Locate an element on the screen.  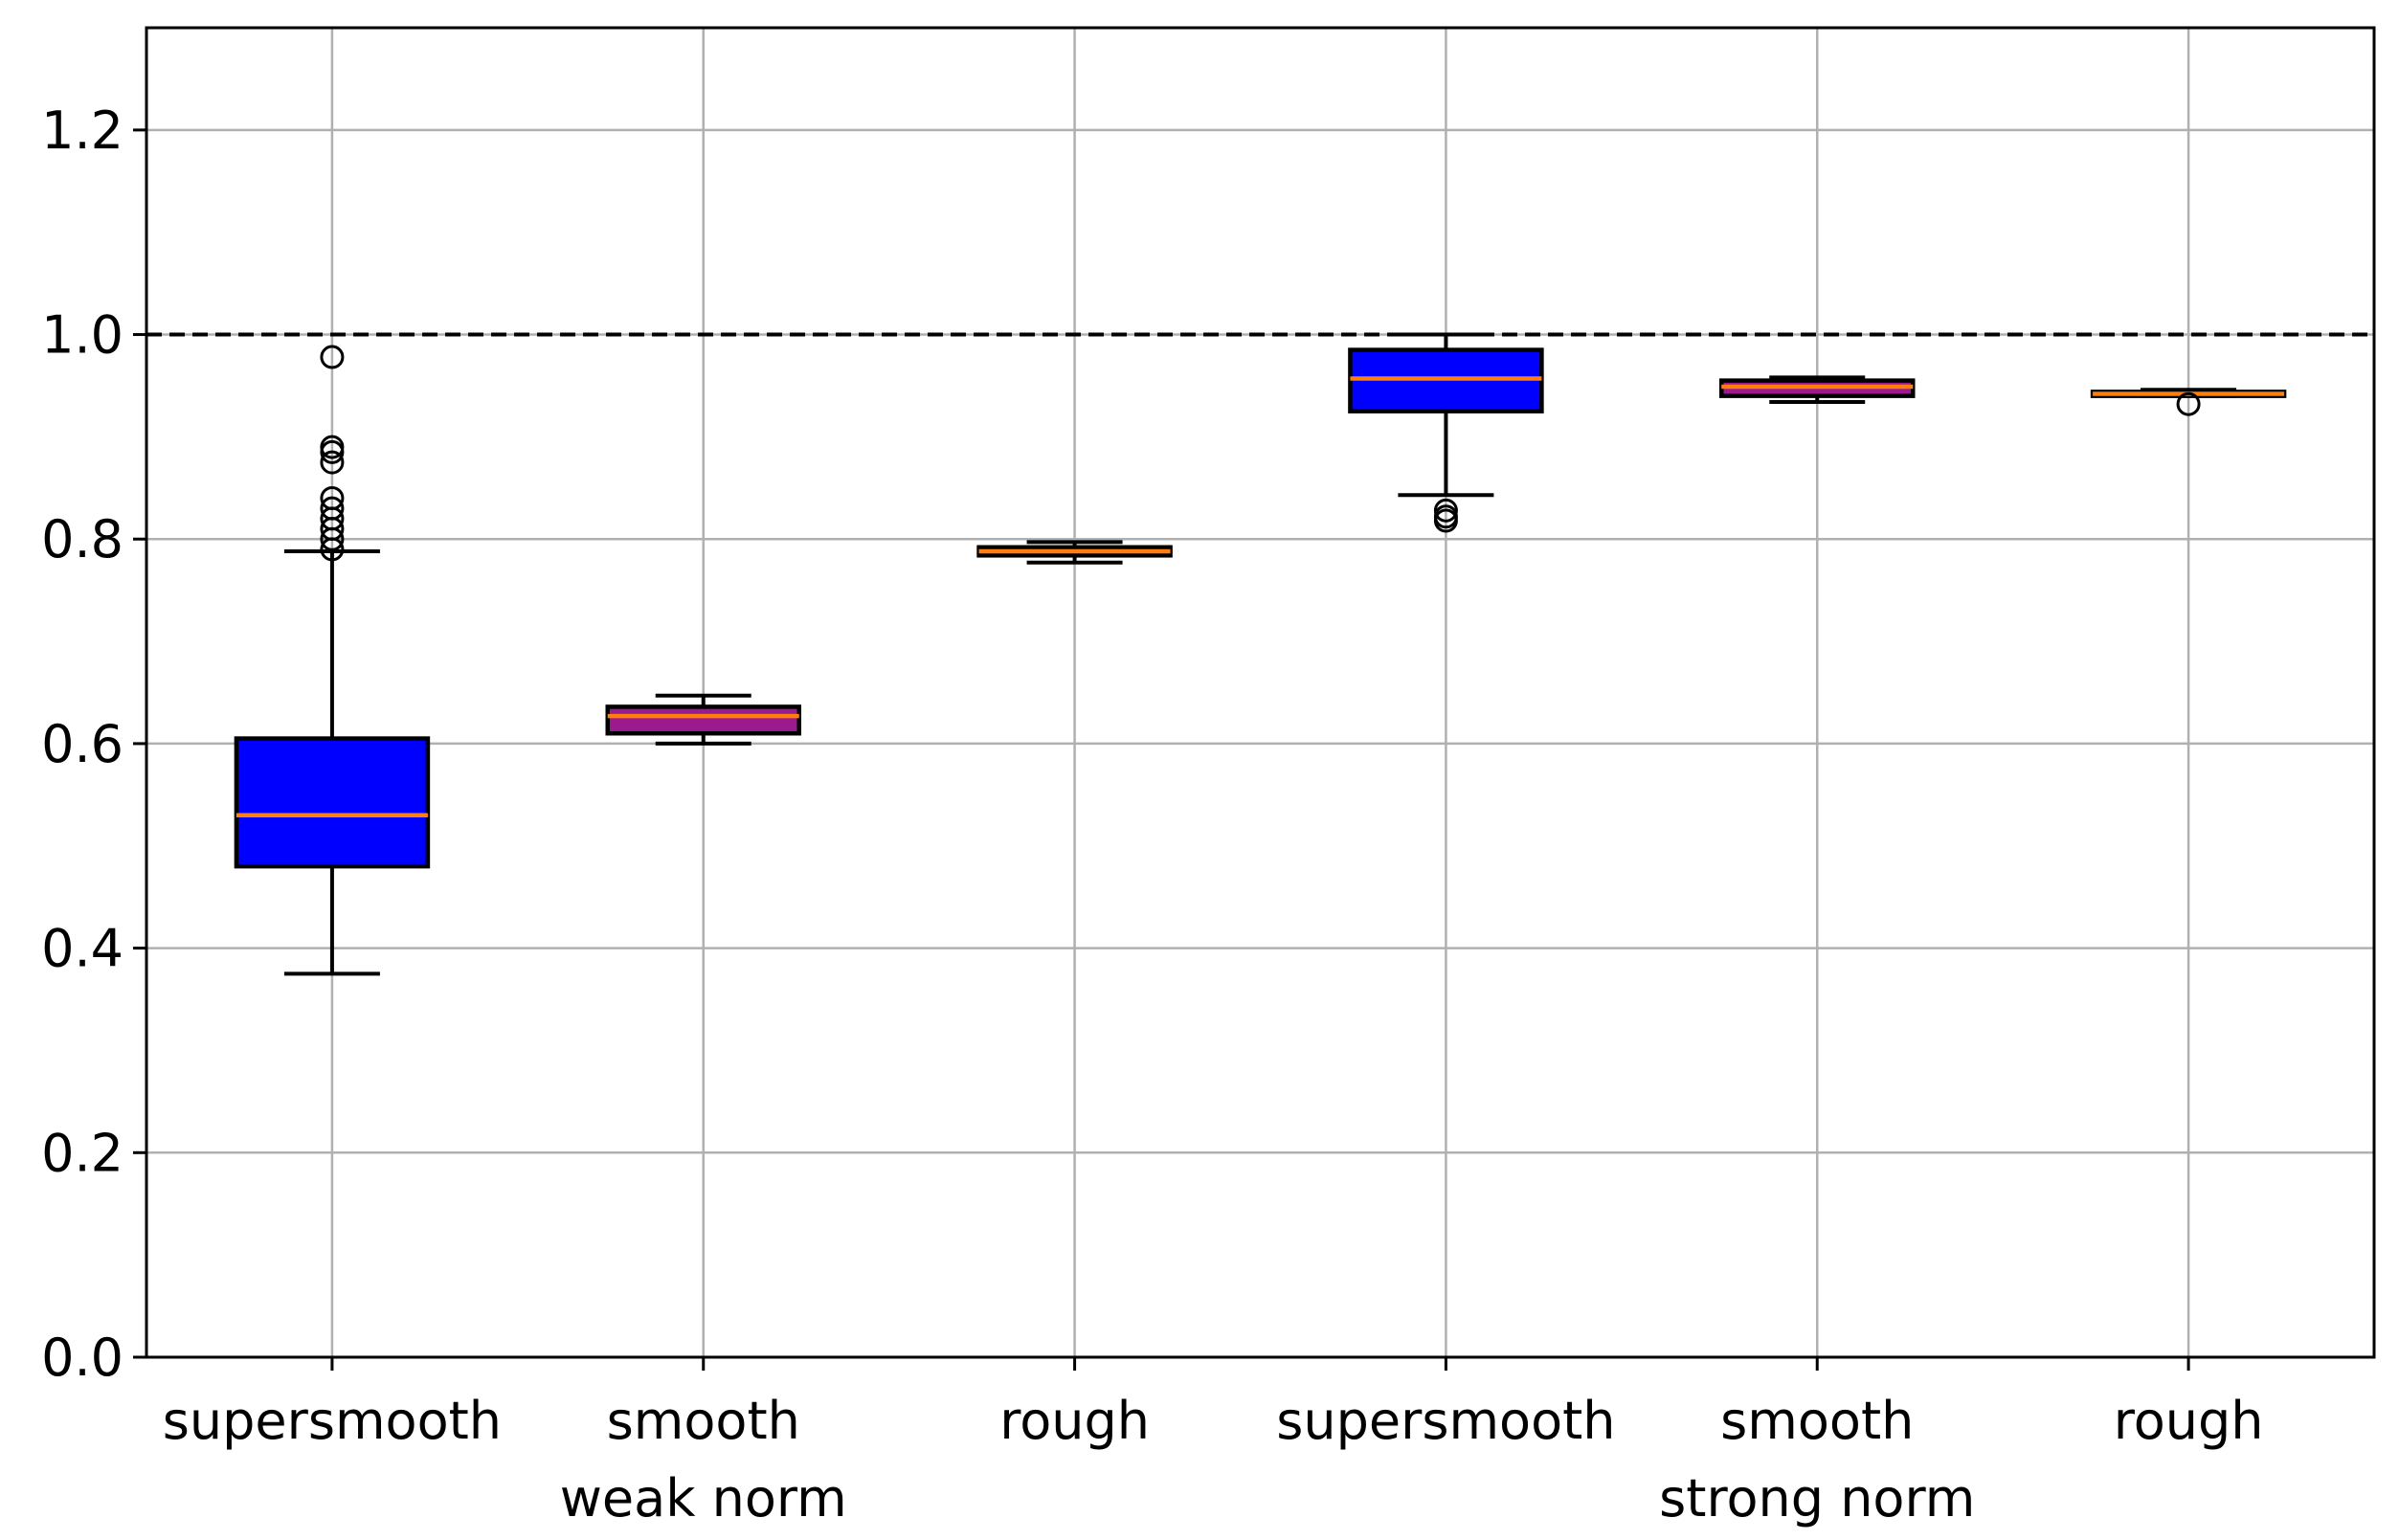
y-tick-label: 0.8 is located at coordinates (82, 539).